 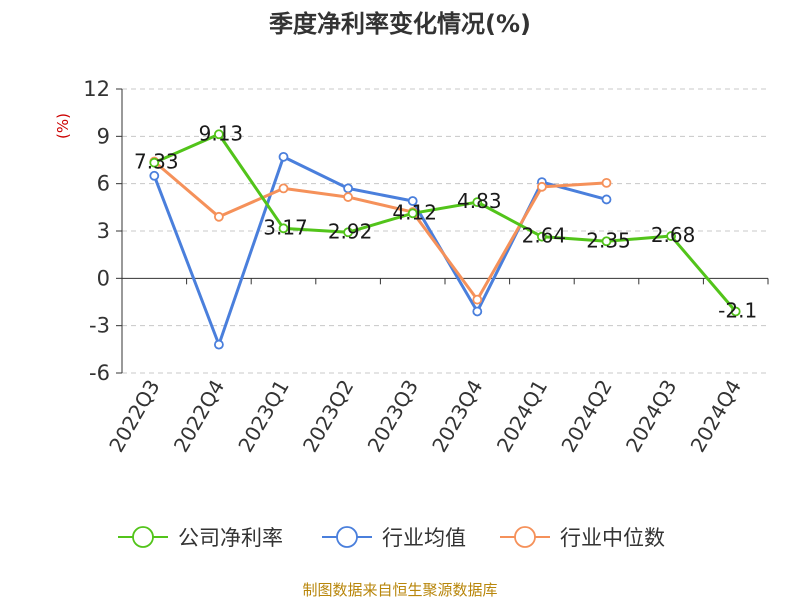 I want to click on x-tick-label: 2022Q4, so click(x=199, y=416).